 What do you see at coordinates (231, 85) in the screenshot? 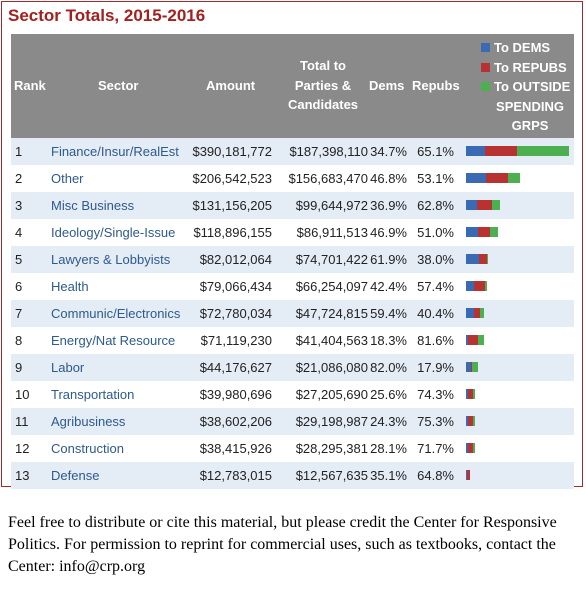
I see `header-amount: Amount` at bounding box center [231, 85].